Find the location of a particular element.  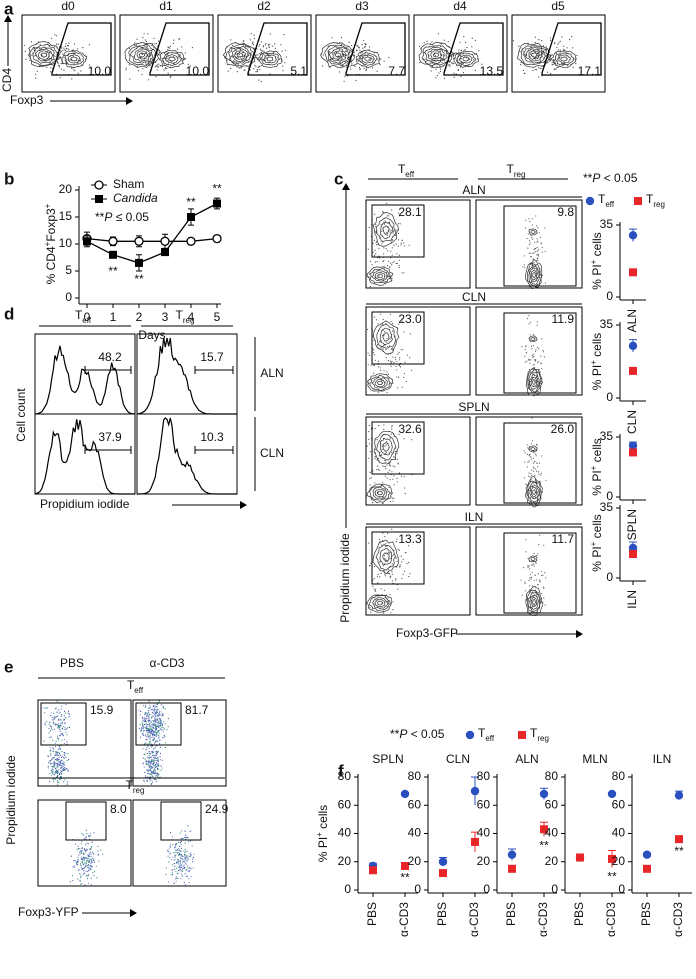

gate-value: 11.7 is located at coordinates (563, 539).